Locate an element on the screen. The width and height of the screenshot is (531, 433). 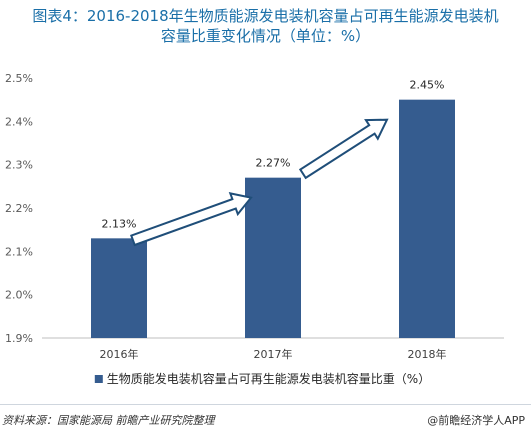
y-tick-label: 2.1% is located at coordinates (19, 251).